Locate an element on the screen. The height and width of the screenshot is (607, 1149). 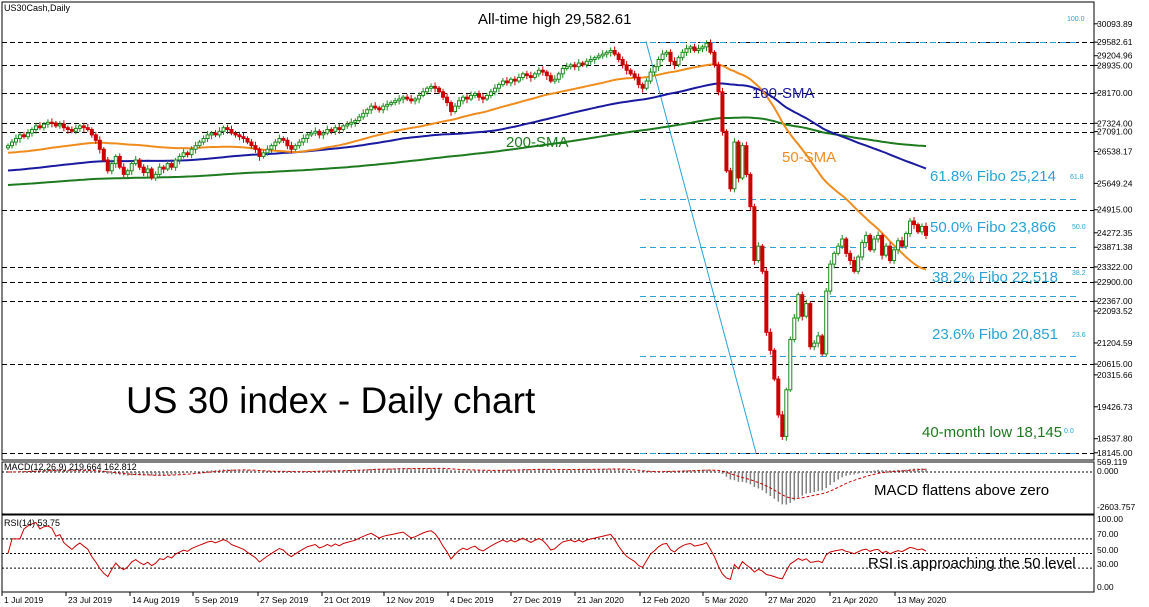
fib-tag-618: 61.8 is located at coordinates (1077, 177).